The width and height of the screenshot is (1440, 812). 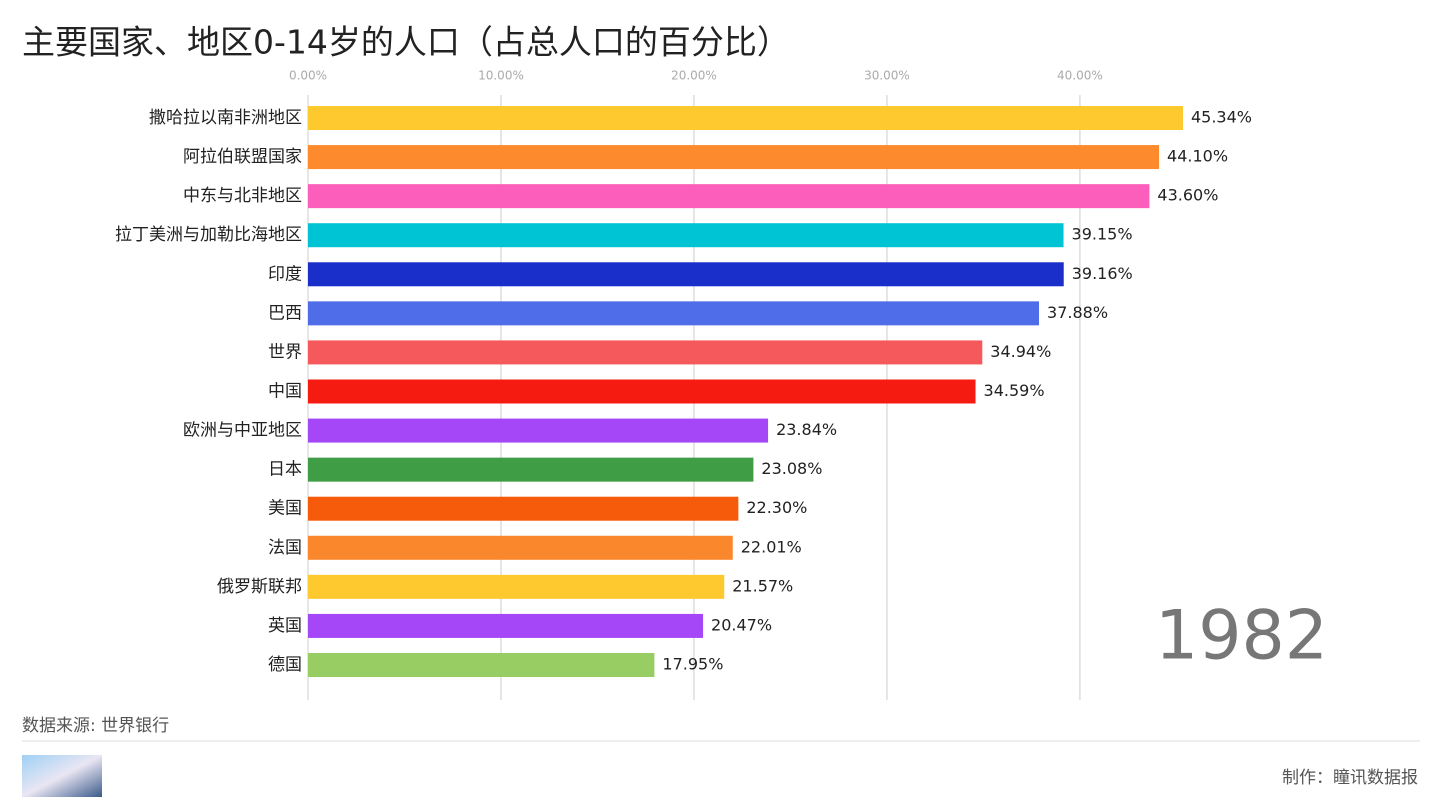 What do you see at coordinates (694, 76) in the screenshot?
I see `x-tick-label: 20.00%` at bounding box center [694, 76].